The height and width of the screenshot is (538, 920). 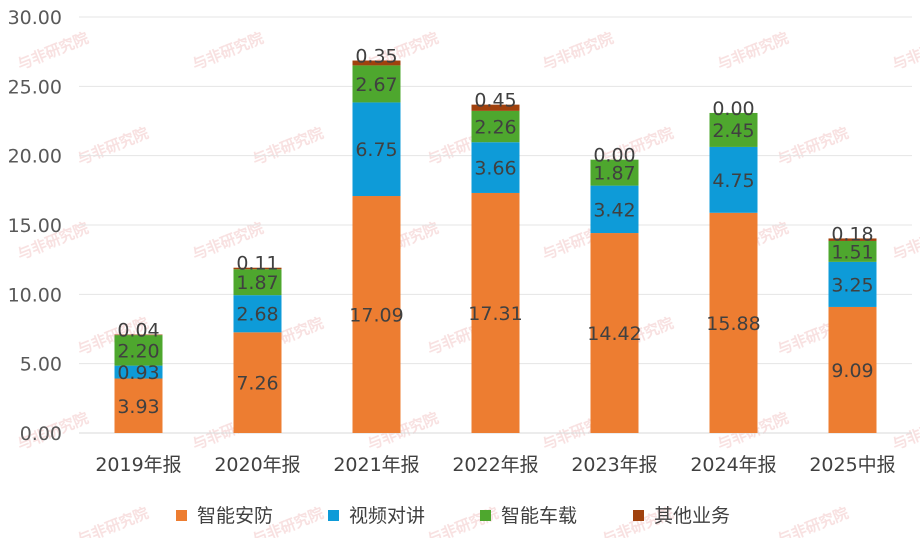 I want to click on x-tick-label-5: 2024年报, so click(x=733, y=465).